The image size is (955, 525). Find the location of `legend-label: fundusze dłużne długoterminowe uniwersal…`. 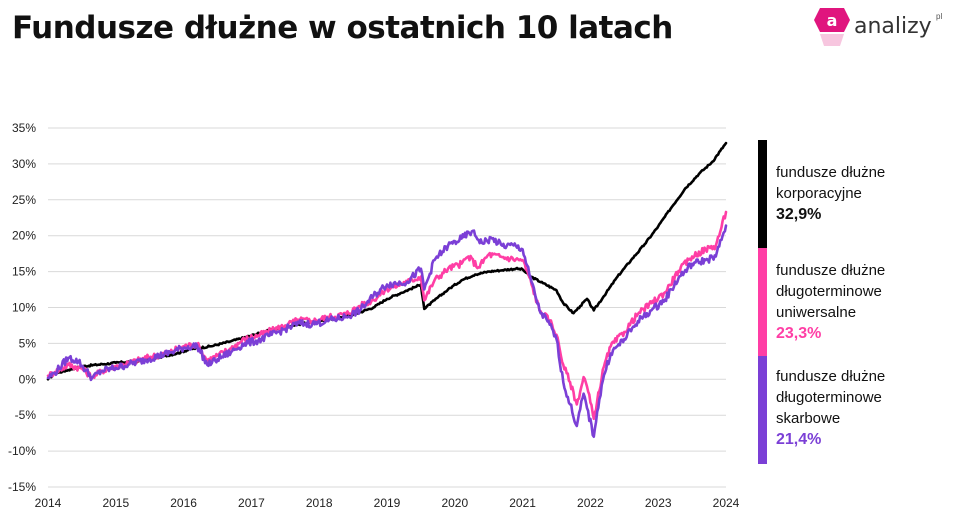

legend-label: fundusze dłużne długoterminowe uniwersal… is located at coordinates (831, 291).